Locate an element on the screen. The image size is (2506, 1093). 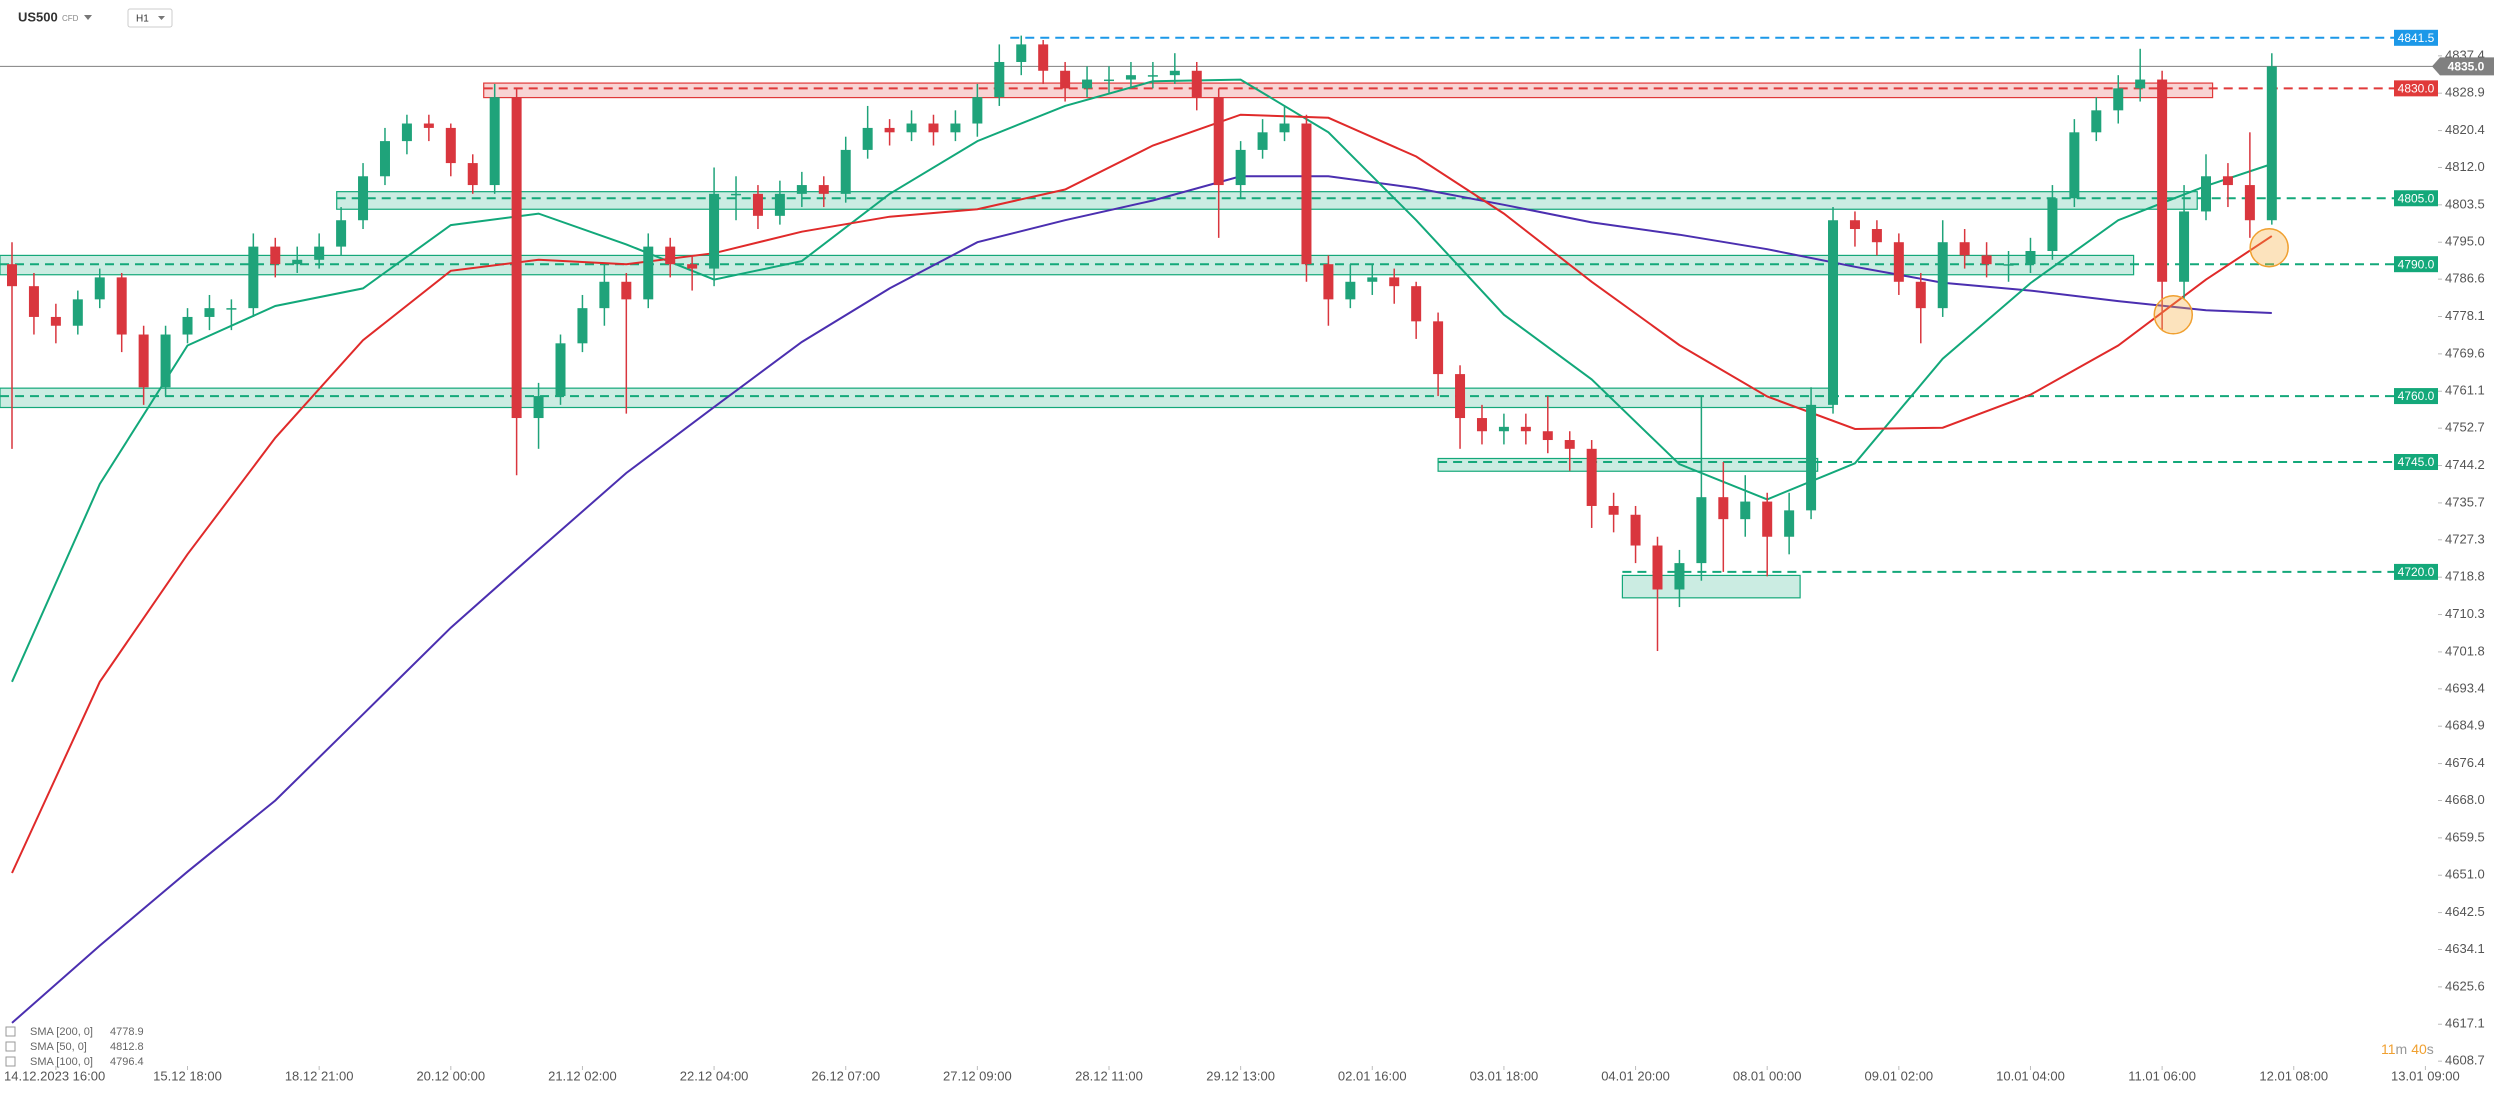
y-tick-label: 4828.9 is located at coordinates (2465, 92).